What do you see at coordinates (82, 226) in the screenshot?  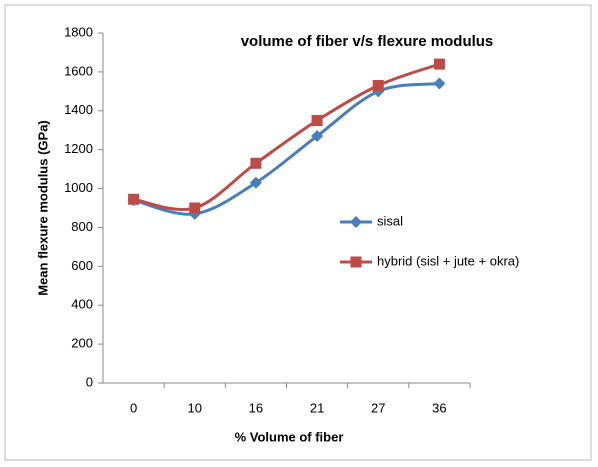 I see `y-tick-label: 800` at bounding box center [82, 226].